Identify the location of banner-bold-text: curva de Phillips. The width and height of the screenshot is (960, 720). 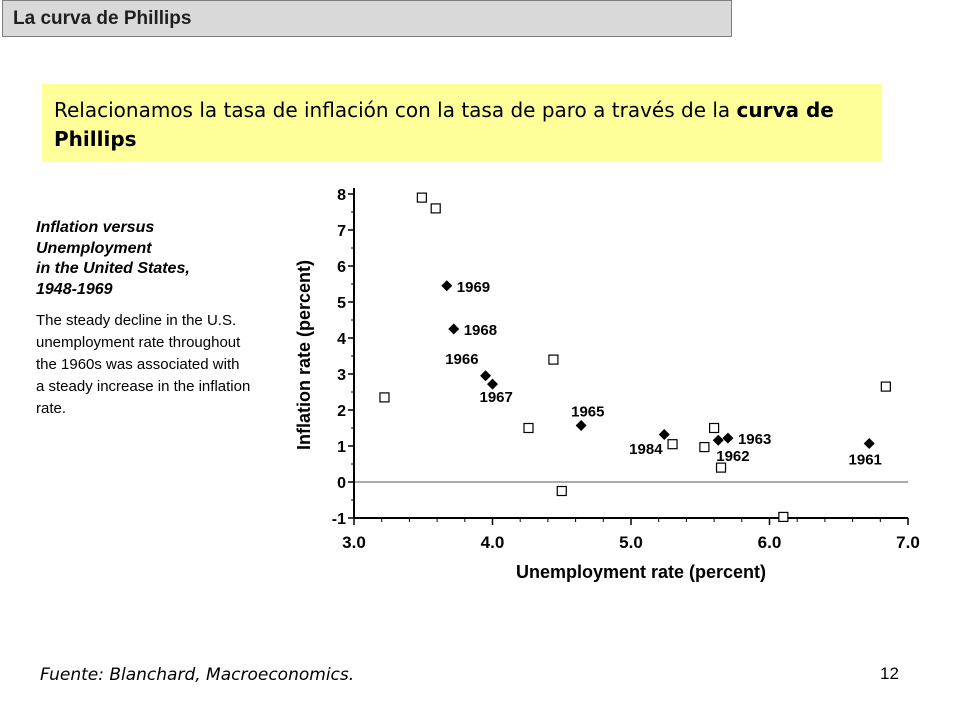
(444, 124).